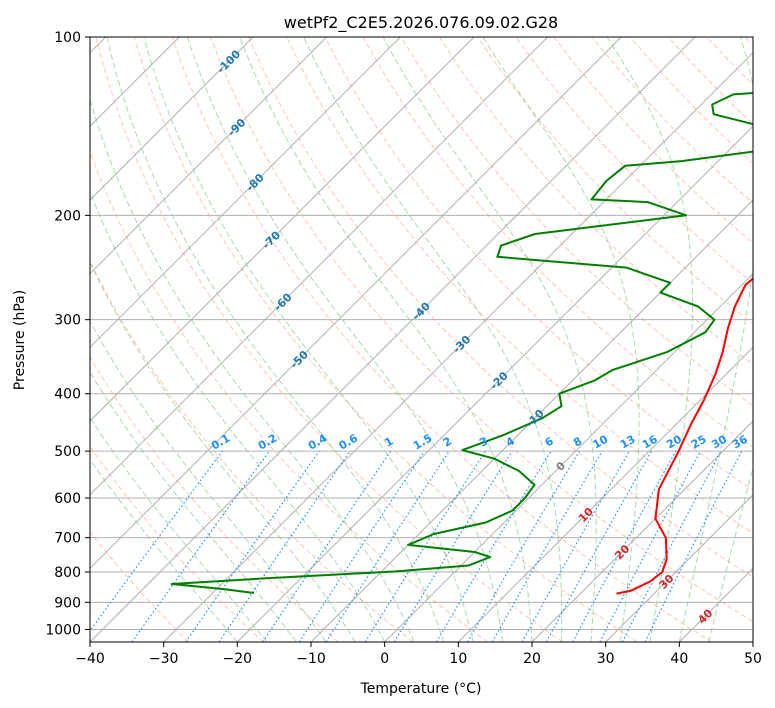  I want to click on y-tick-label: 800, so click(67, 573).